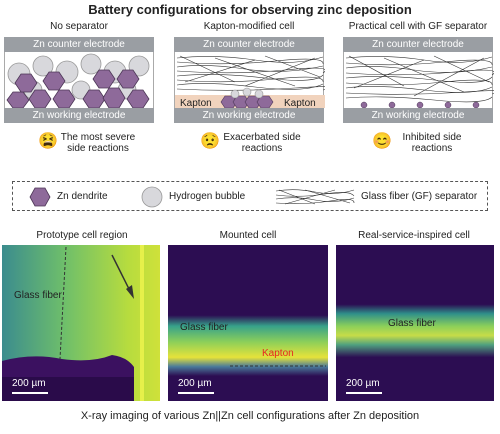  Describe the element at coordinates (262, 143) in the screenshot. I see `reaction-text: Exacerbated side reactions` at that location.